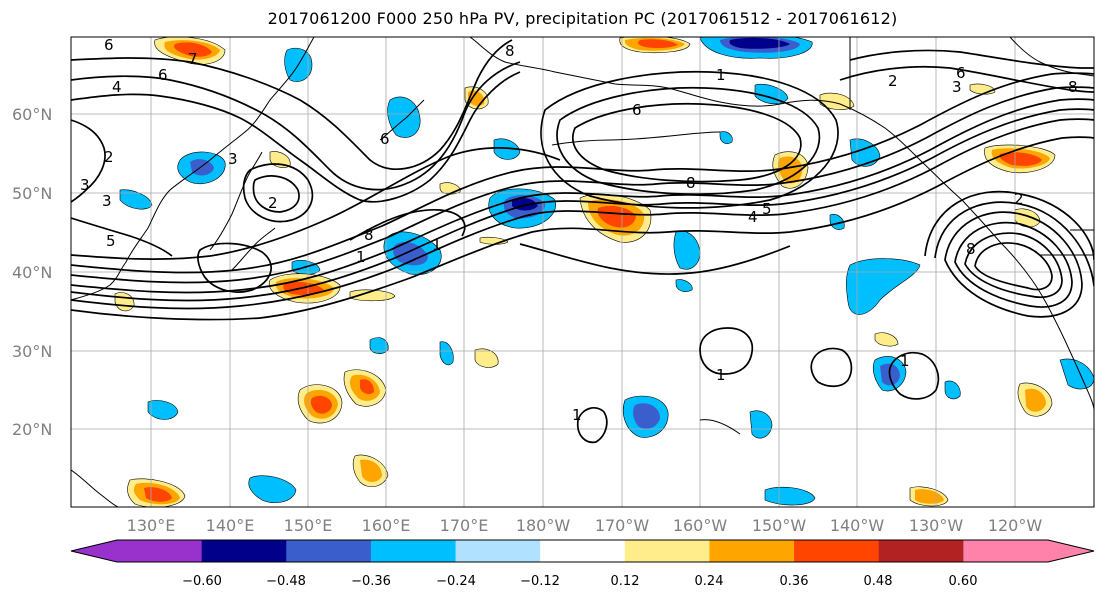 The image size is (1105, 601). Describe the element at coordinates (1015, 525) in the screenshot. I see `lon-label: 120°W` at that location.